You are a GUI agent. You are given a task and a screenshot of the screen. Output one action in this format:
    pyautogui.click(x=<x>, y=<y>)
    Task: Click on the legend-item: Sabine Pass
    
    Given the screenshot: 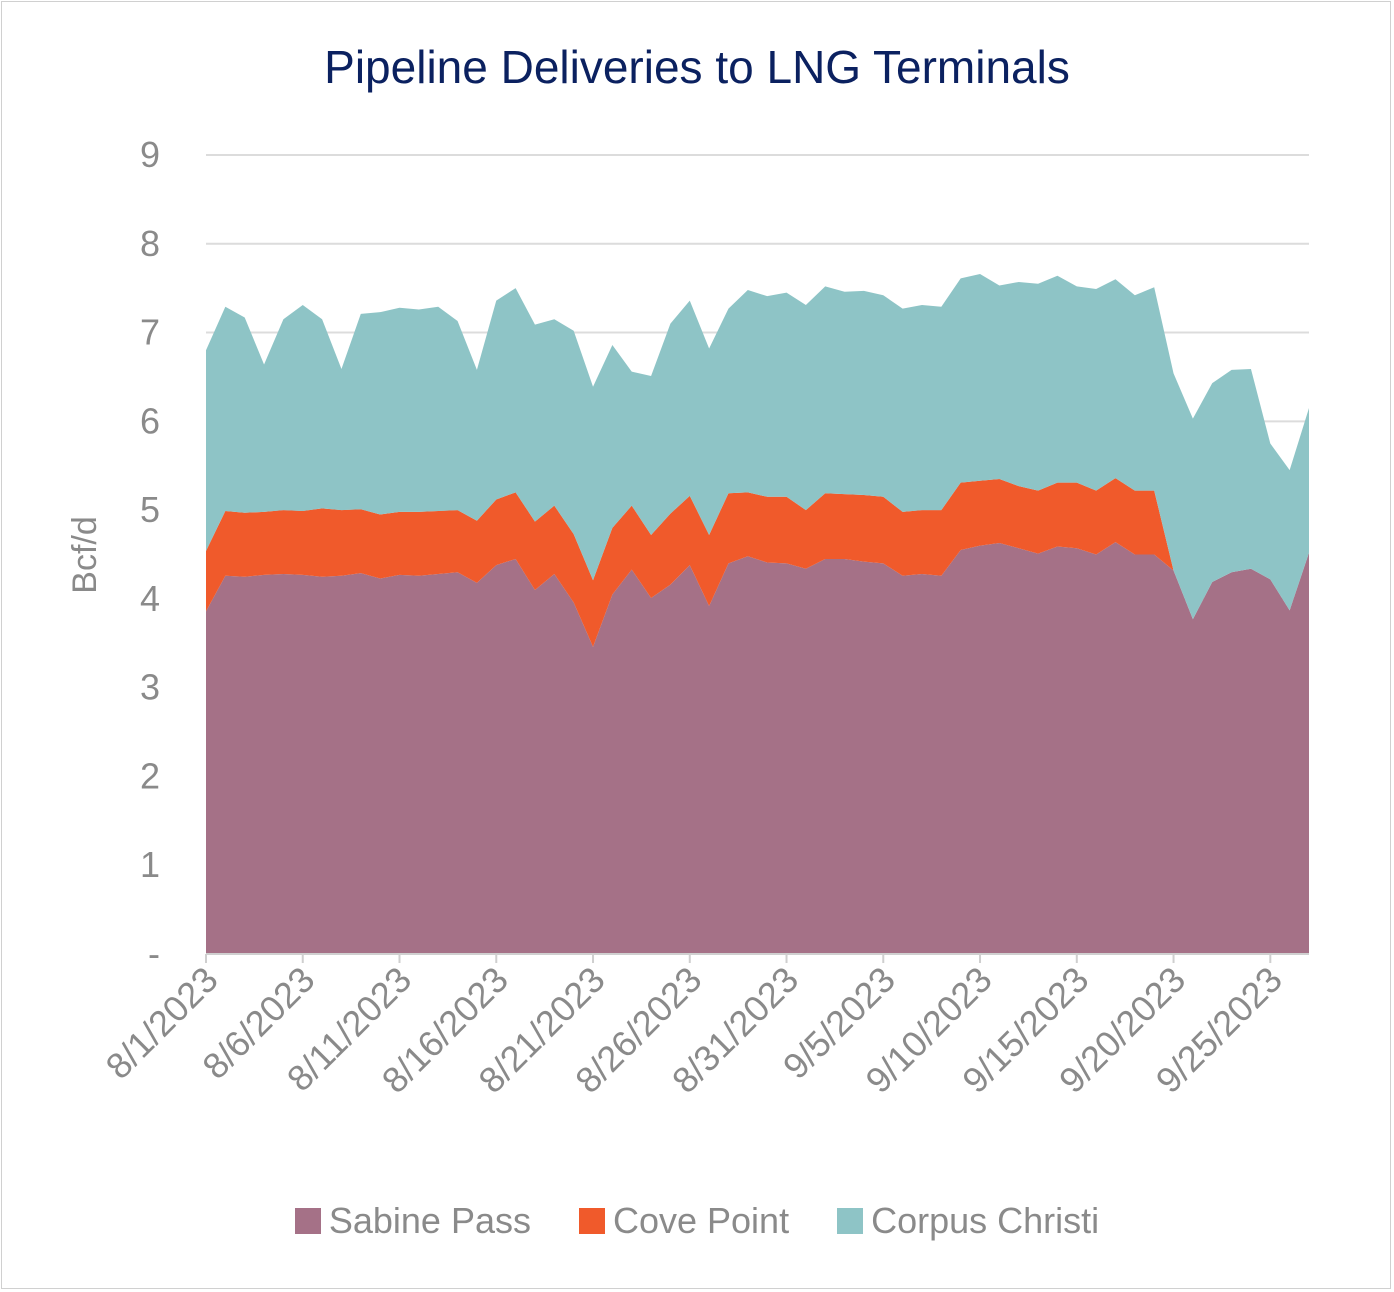 What is the action you would take?
    pyautogui.click(x=412, y=1221)
    